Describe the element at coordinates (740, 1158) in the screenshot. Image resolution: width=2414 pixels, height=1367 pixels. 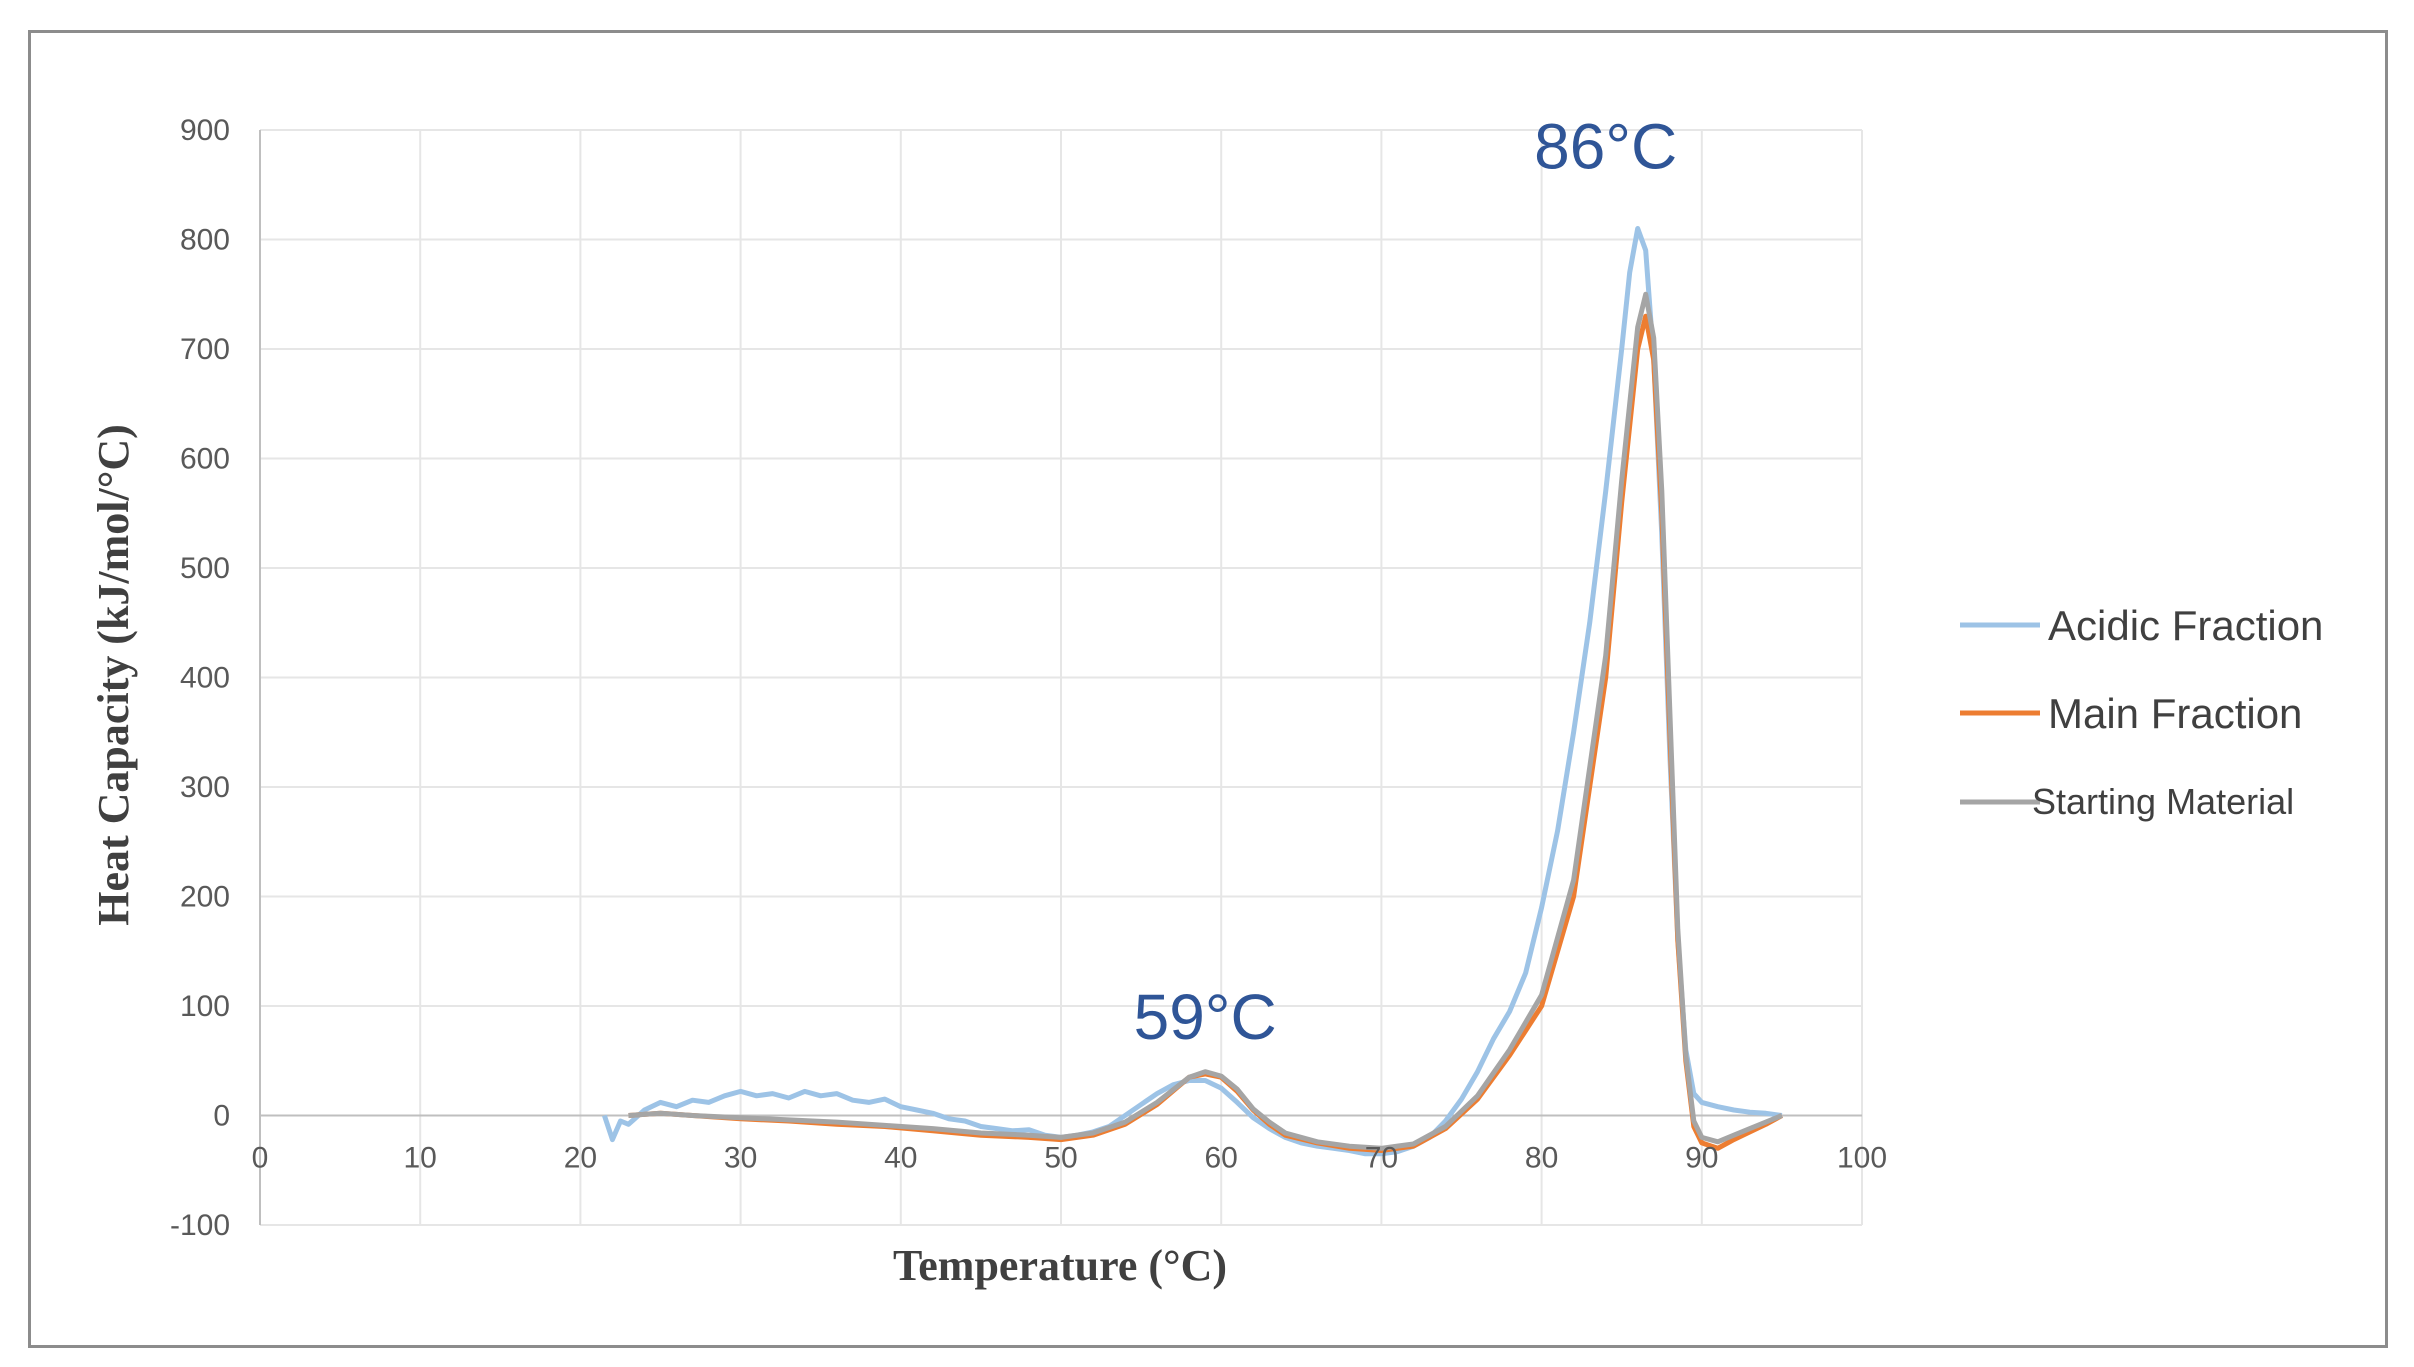
I see `x-tick-label: 30` at that location.